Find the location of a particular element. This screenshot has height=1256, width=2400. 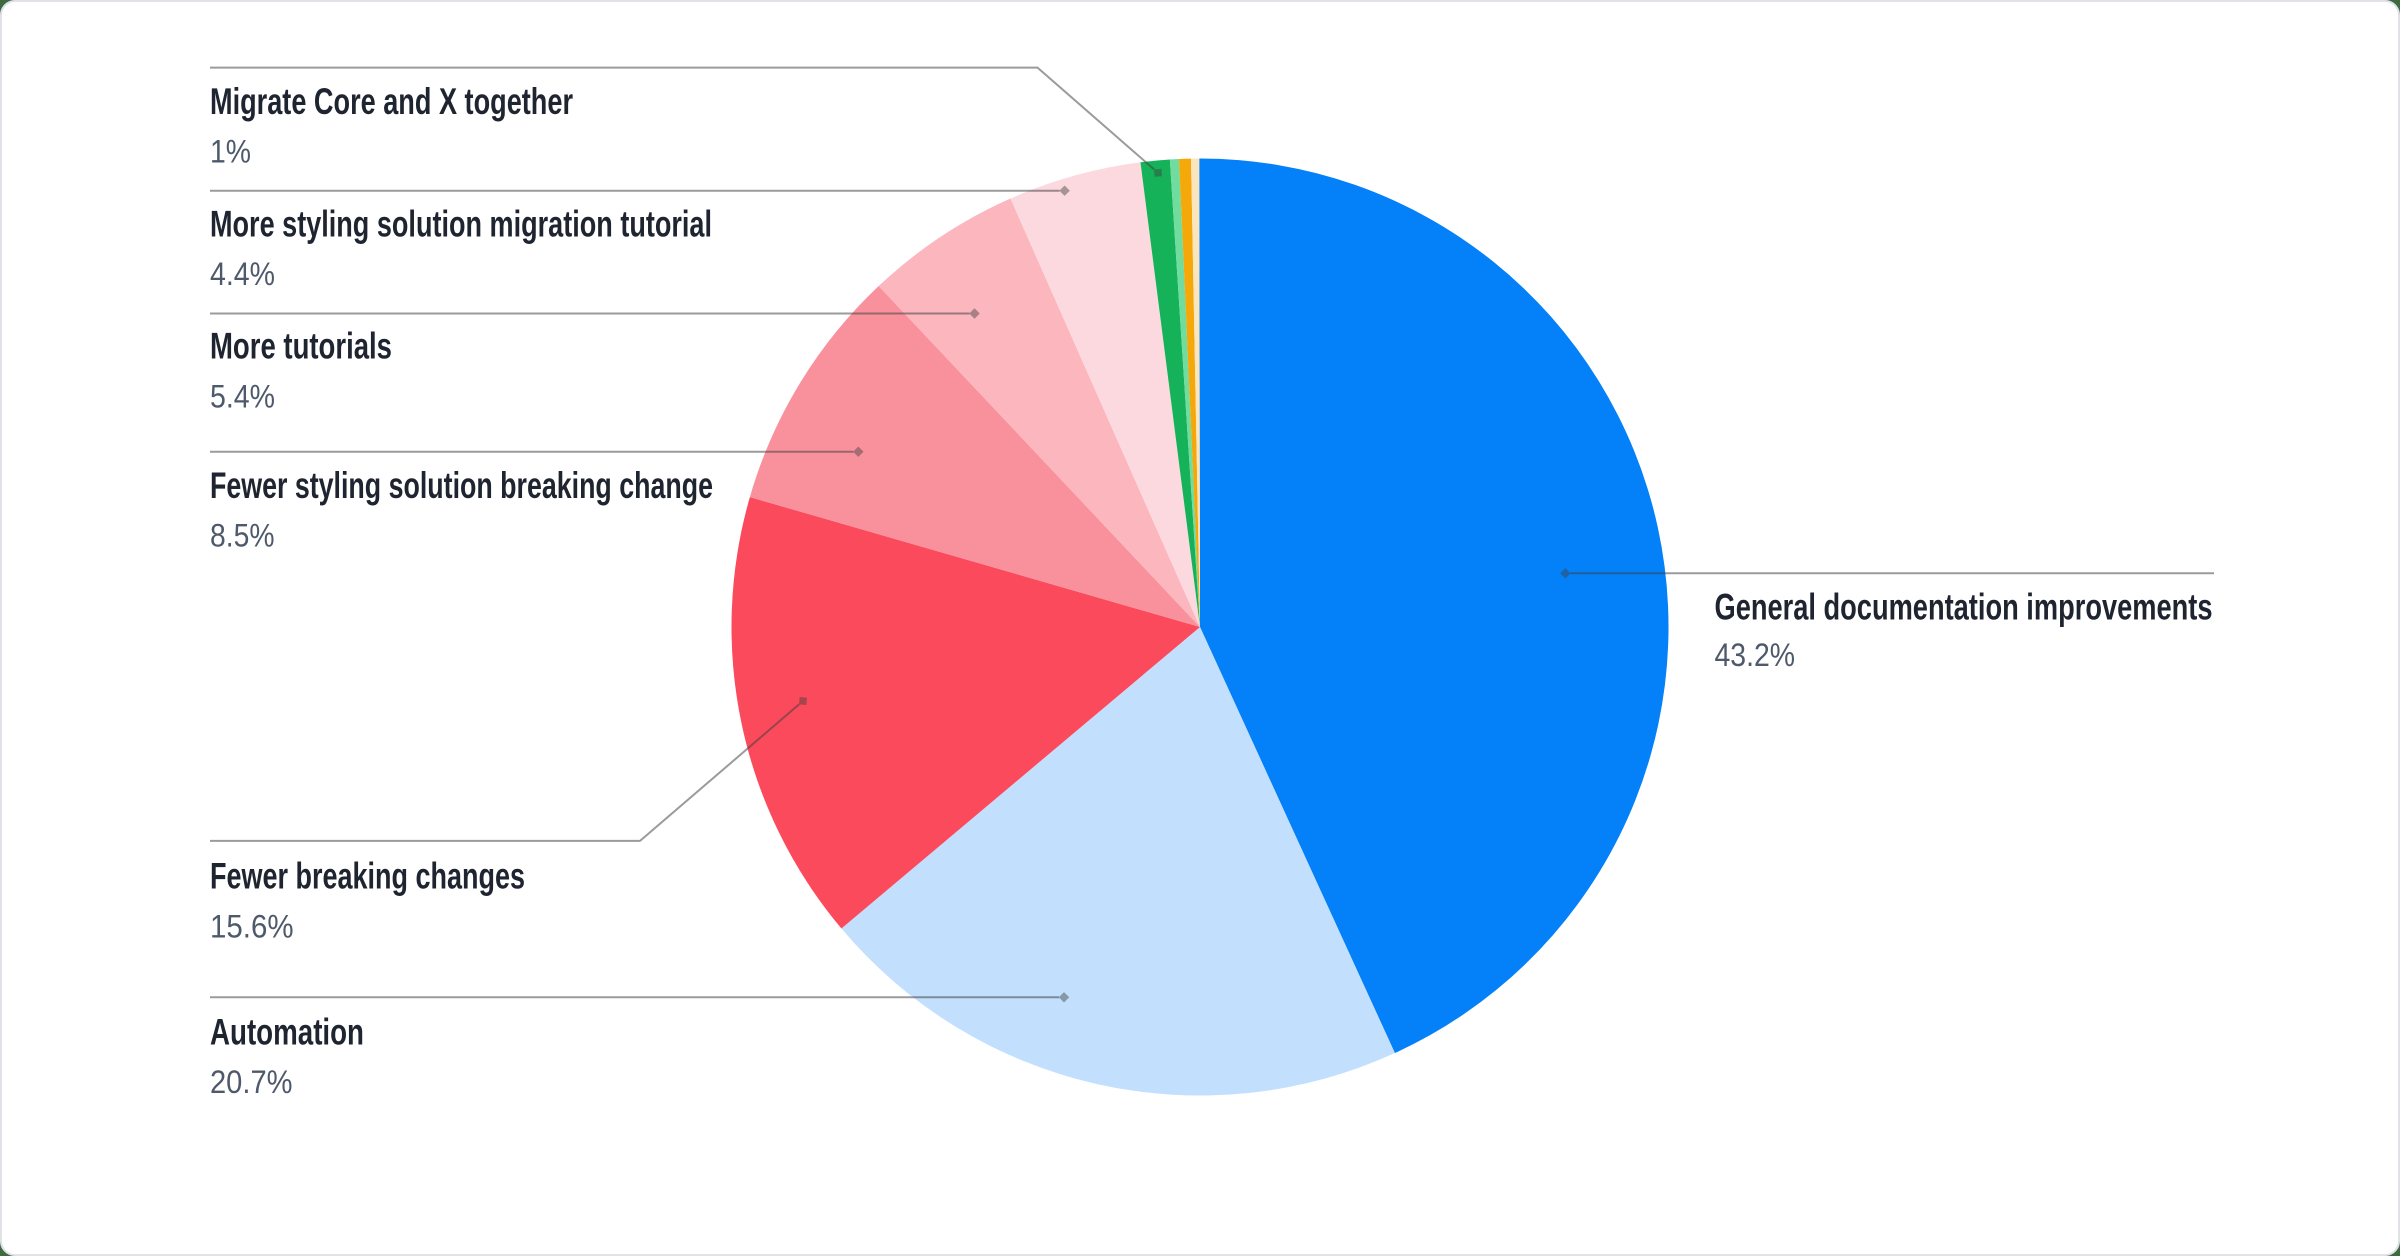

svg-text: More tutorials is located at coordinates (301, 346).